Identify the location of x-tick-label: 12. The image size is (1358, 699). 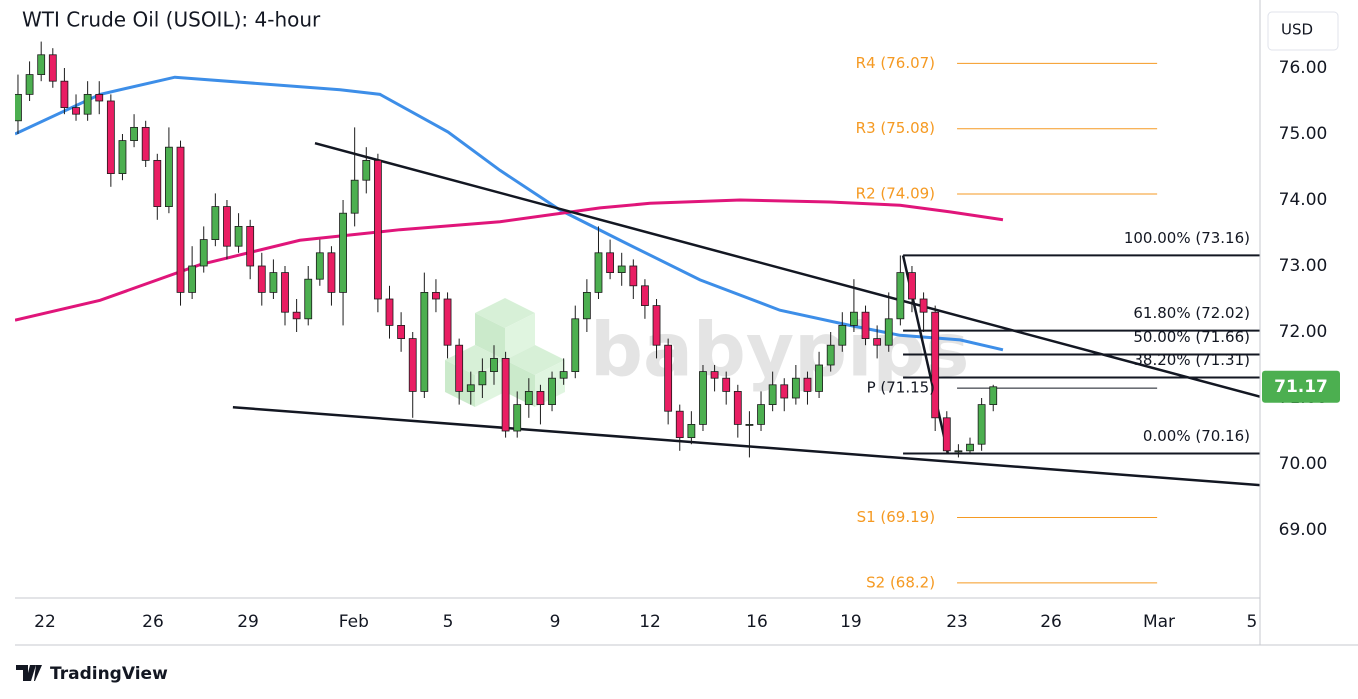
(650, 622).